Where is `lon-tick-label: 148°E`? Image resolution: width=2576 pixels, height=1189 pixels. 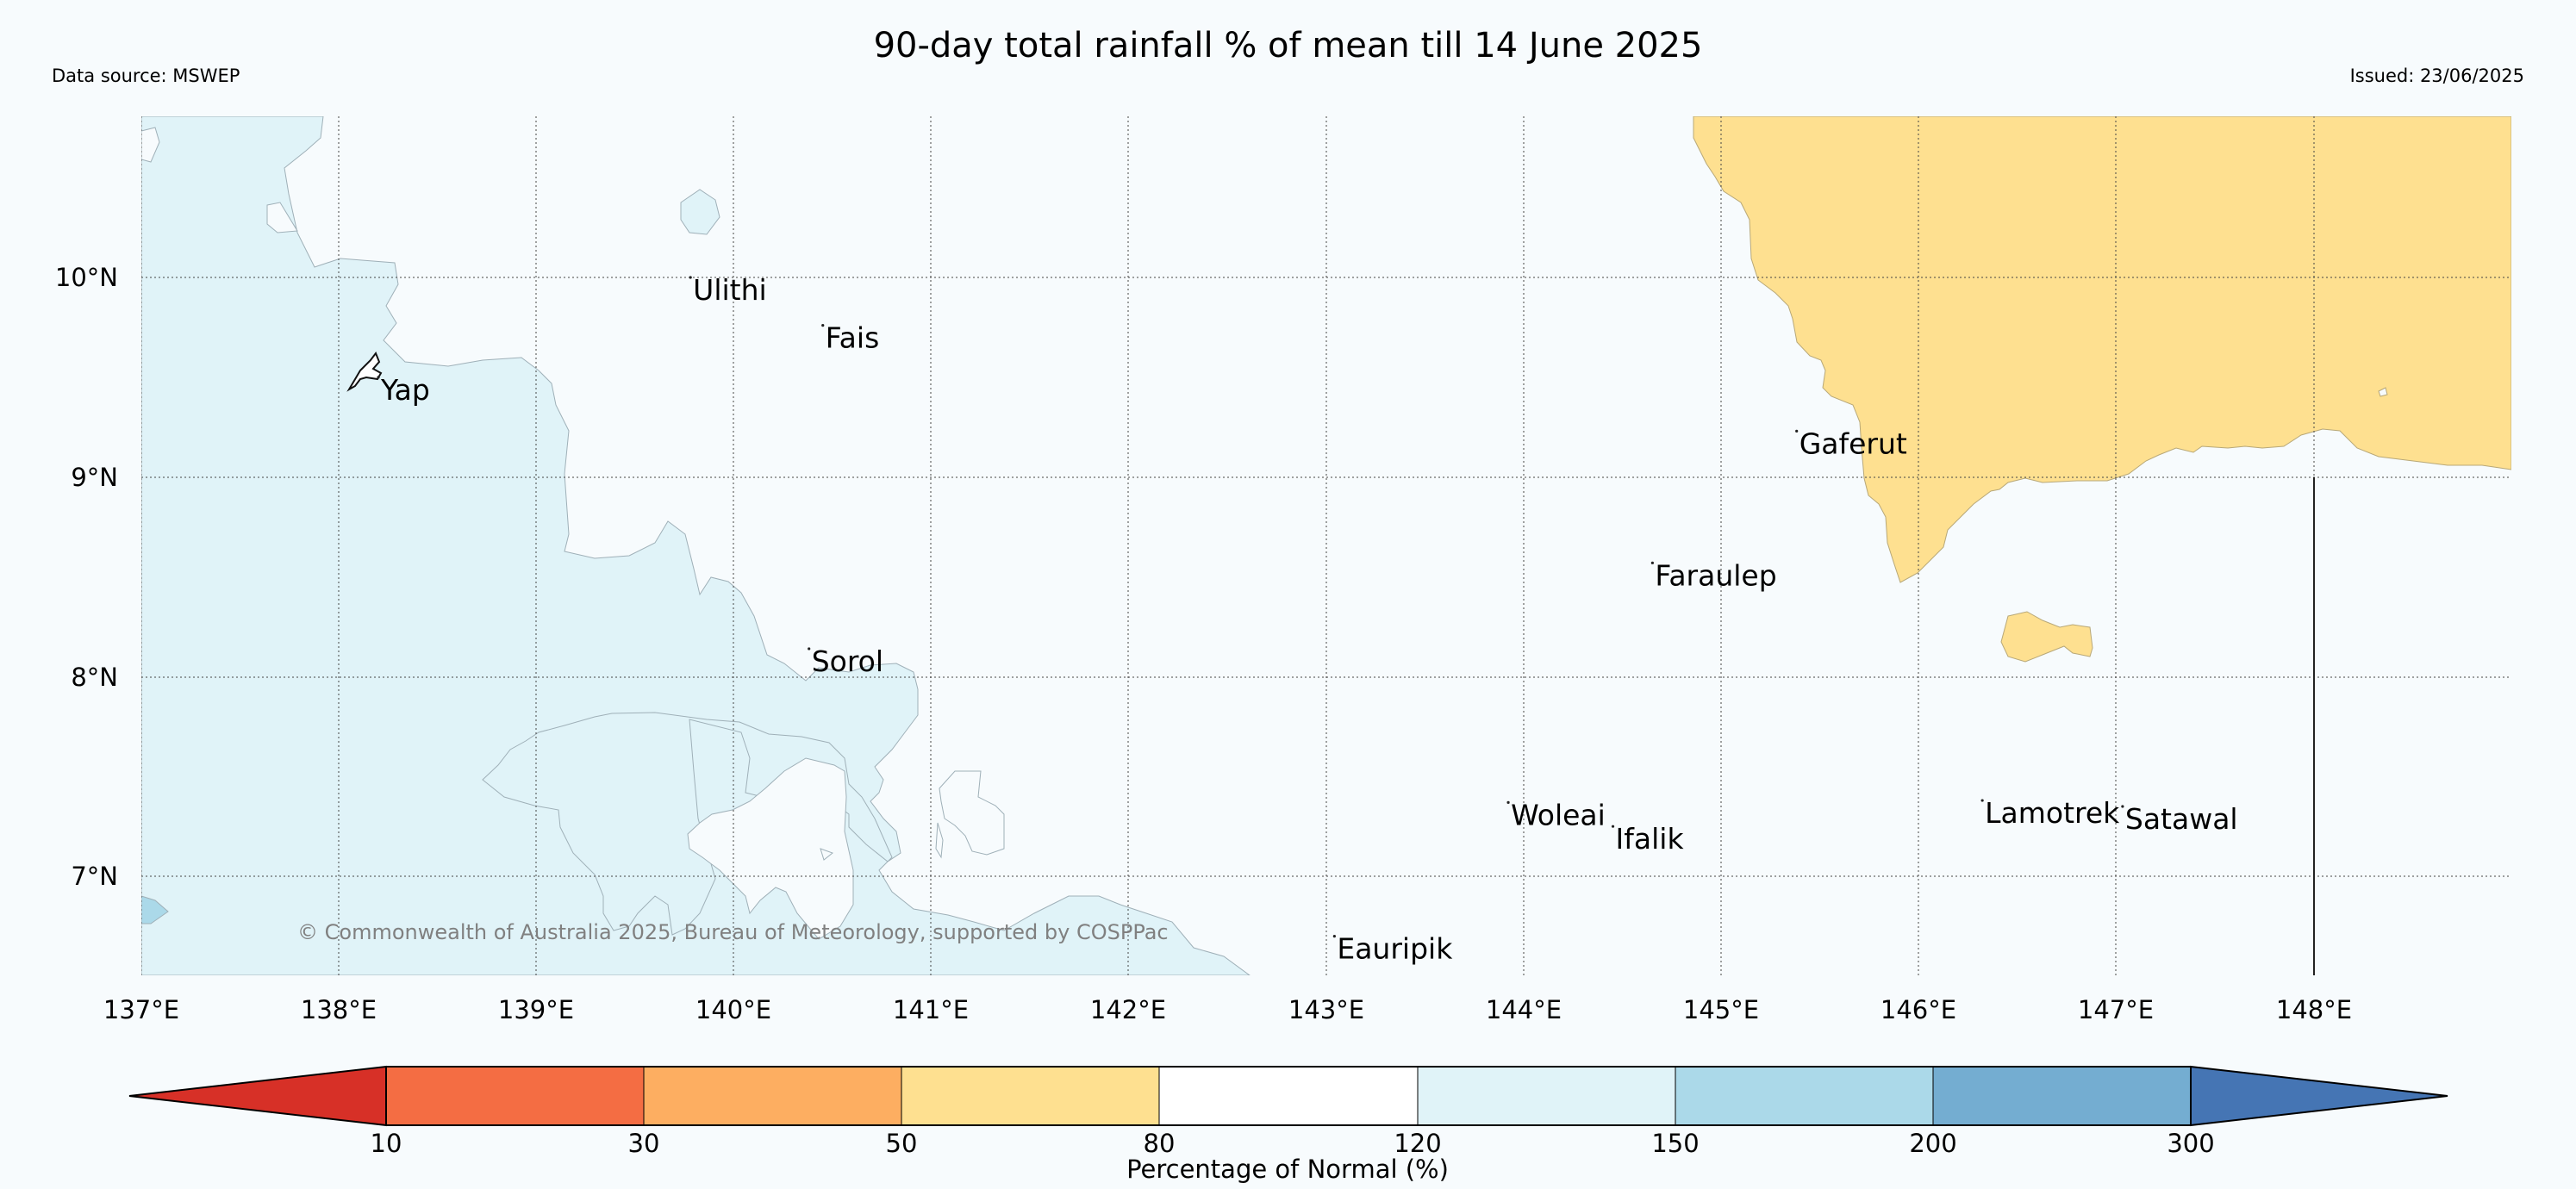
lon-tick-label: 148°E is located at coordinates (2314, 1010).